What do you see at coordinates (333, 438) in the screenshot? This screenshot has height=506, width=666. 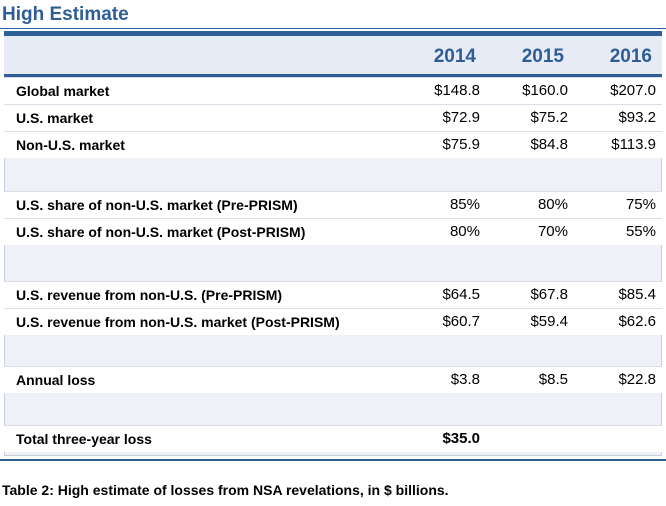 I see `table-row-total: Total three-year loss $35.0` at bounding box center [333, 438].